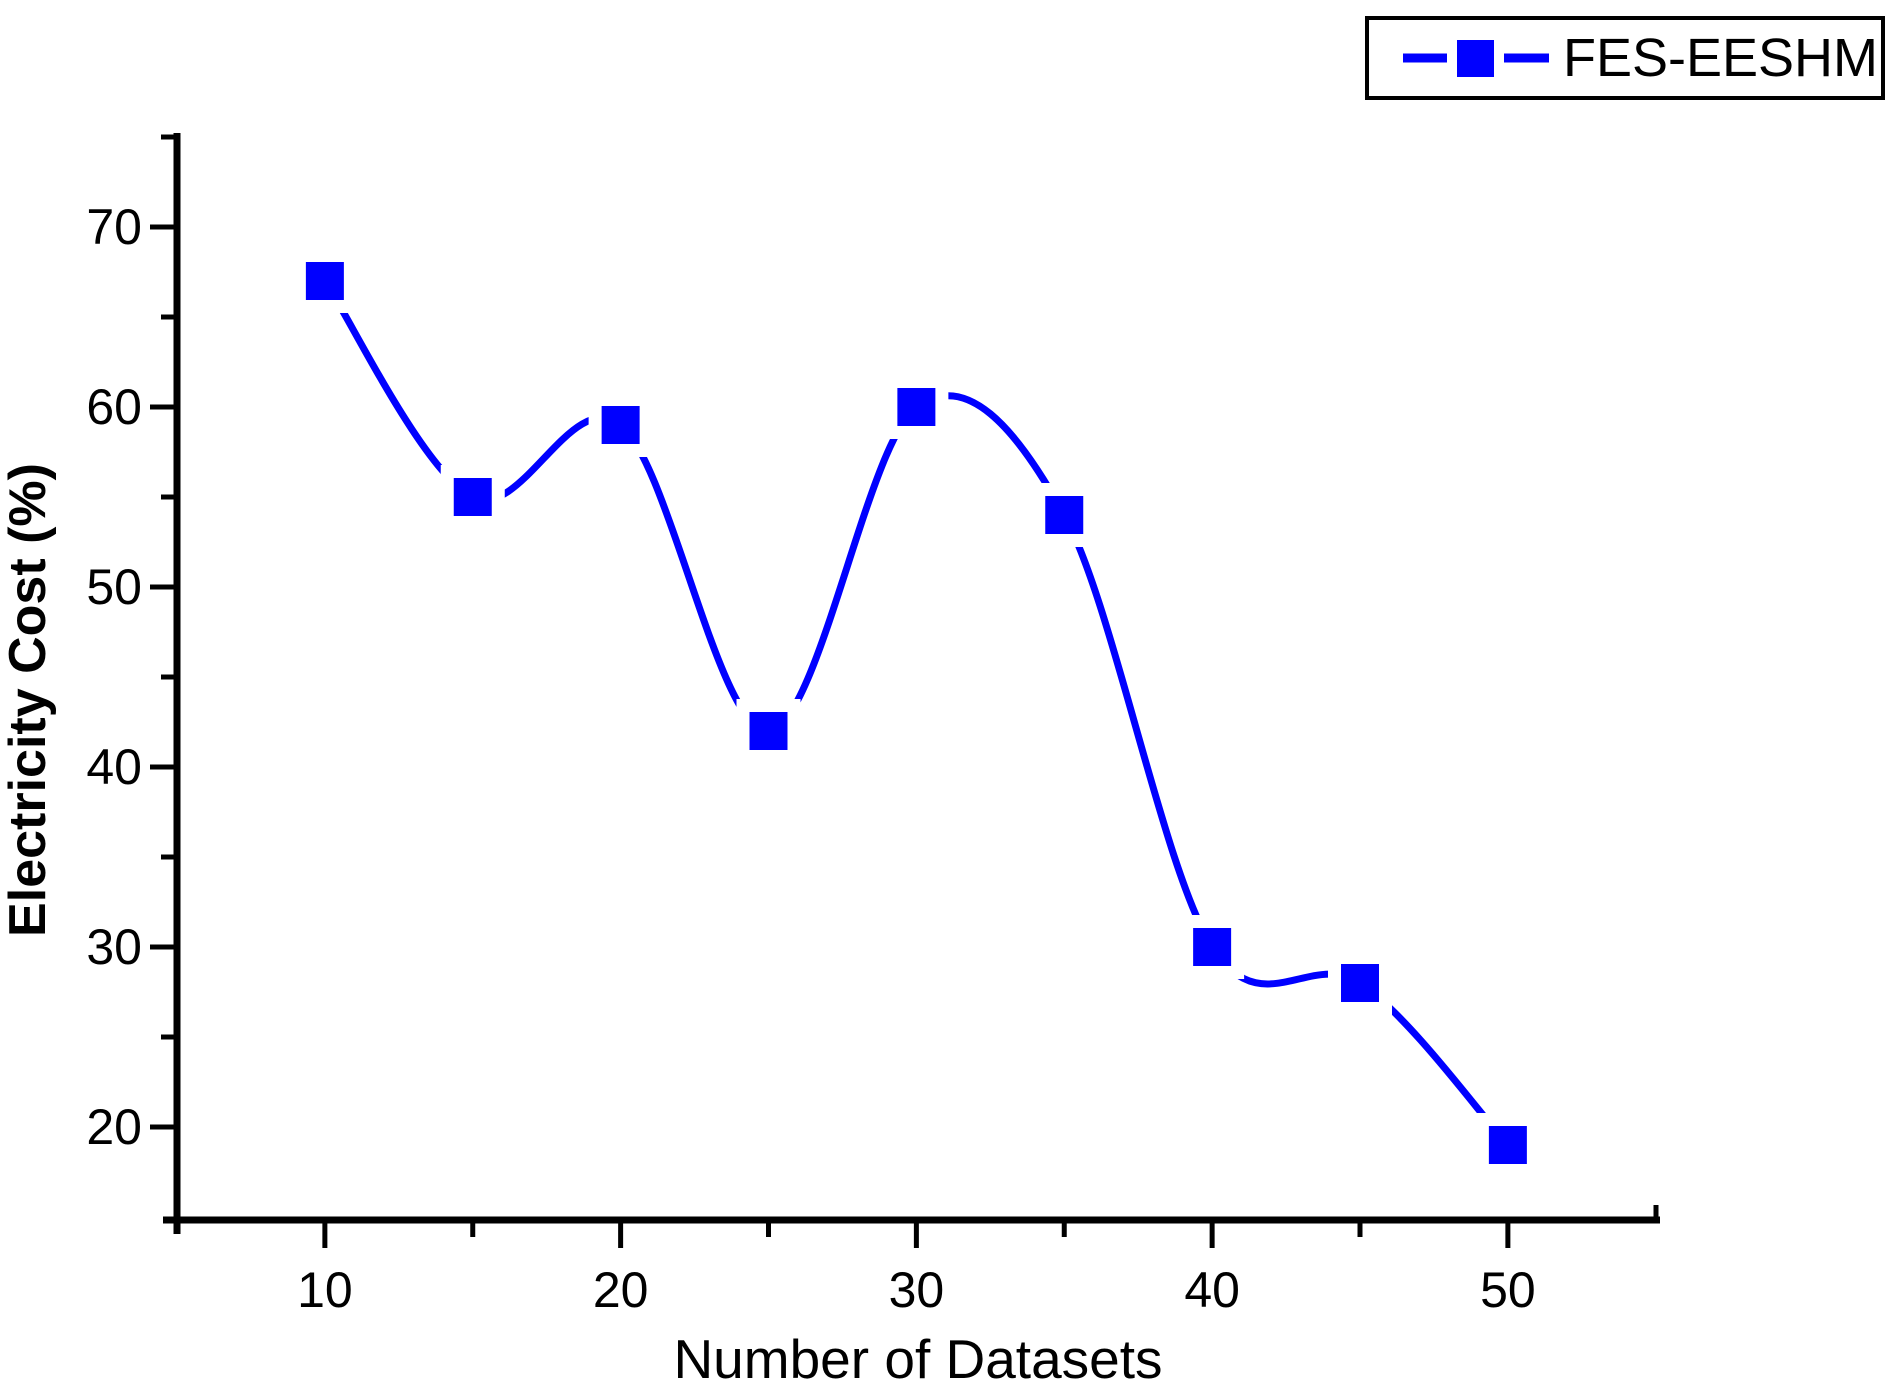 The image size is (1888, 1397). Describe the element at coordinates (1508, 1290) in the screenshot. I see `x-tick-label: 50` at that location.